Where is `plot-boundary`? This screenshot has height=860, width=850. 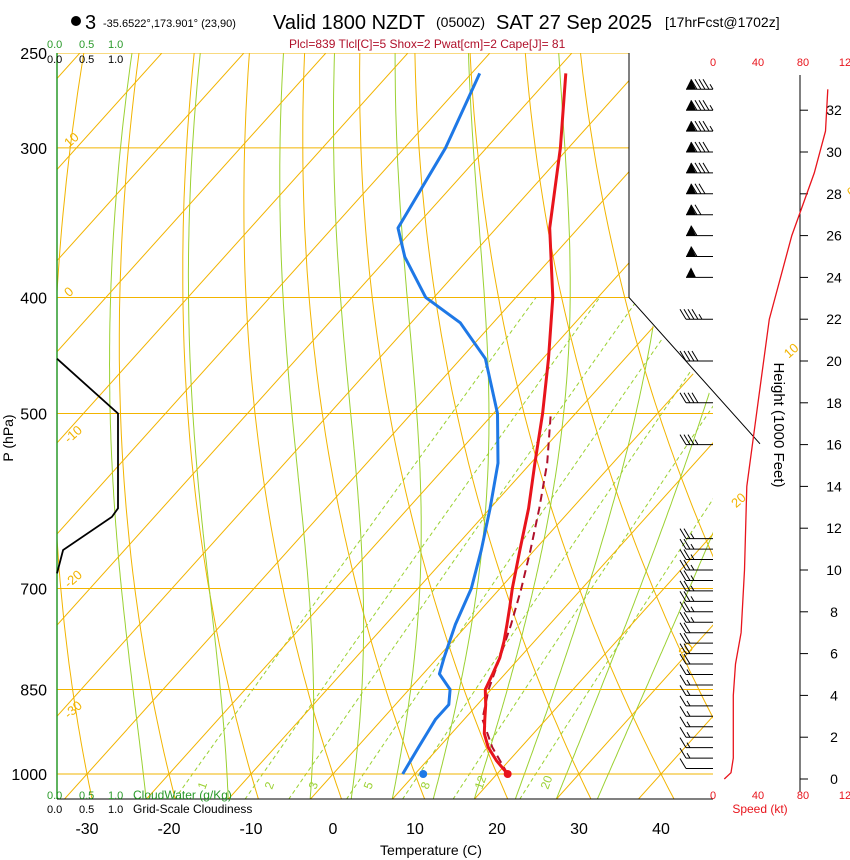 plot-boundary is located at coordinates (694, 249).